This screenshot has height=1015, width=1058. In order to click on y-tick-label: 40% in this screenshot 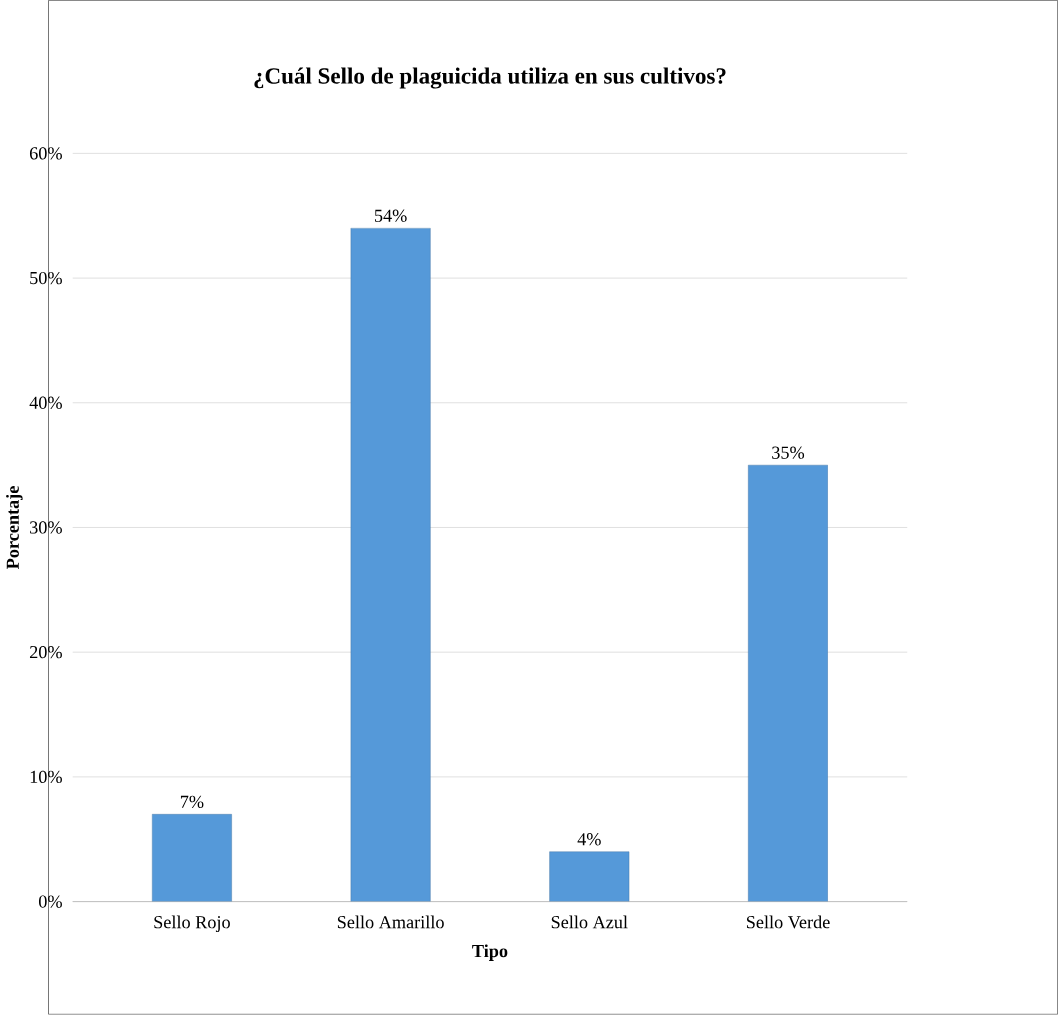, I will do `click(45, 403)`.